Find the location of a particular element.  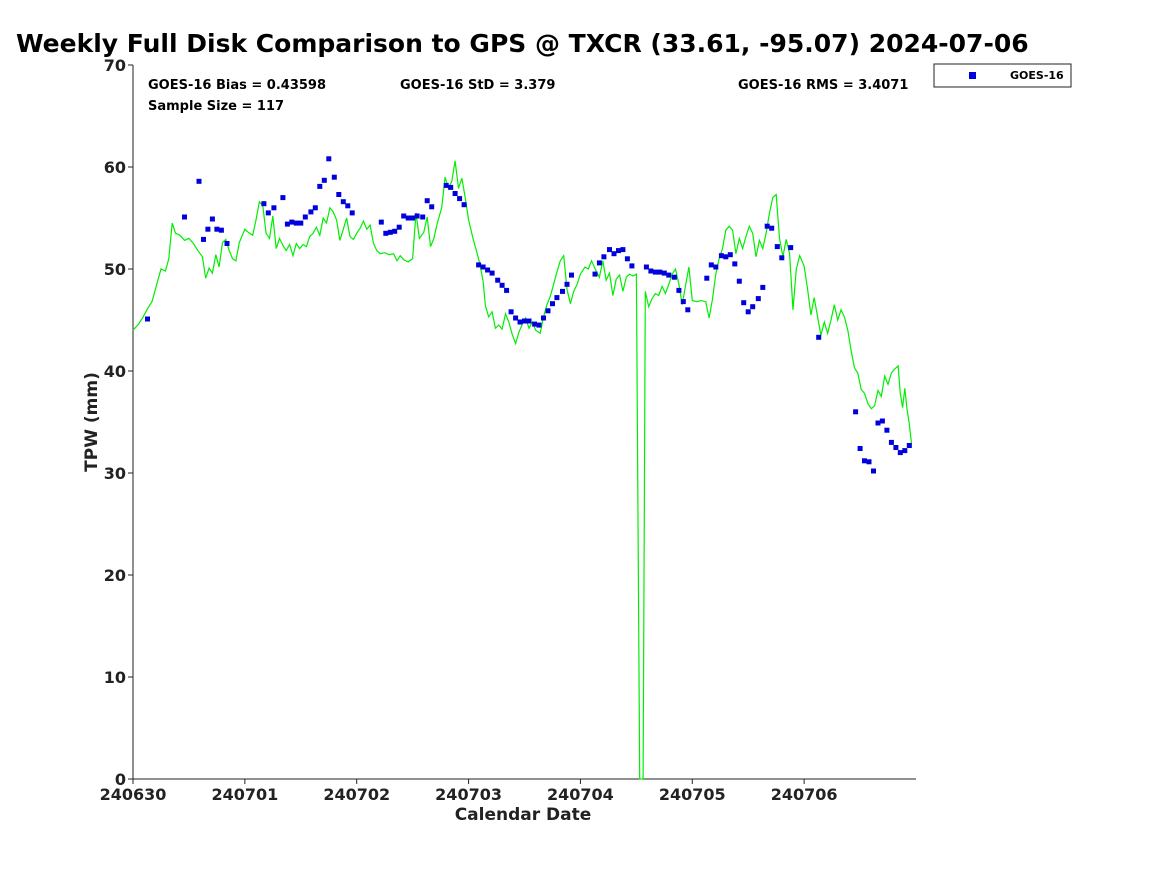

y-tick-label: 50 is located at coordinates (115, 269).